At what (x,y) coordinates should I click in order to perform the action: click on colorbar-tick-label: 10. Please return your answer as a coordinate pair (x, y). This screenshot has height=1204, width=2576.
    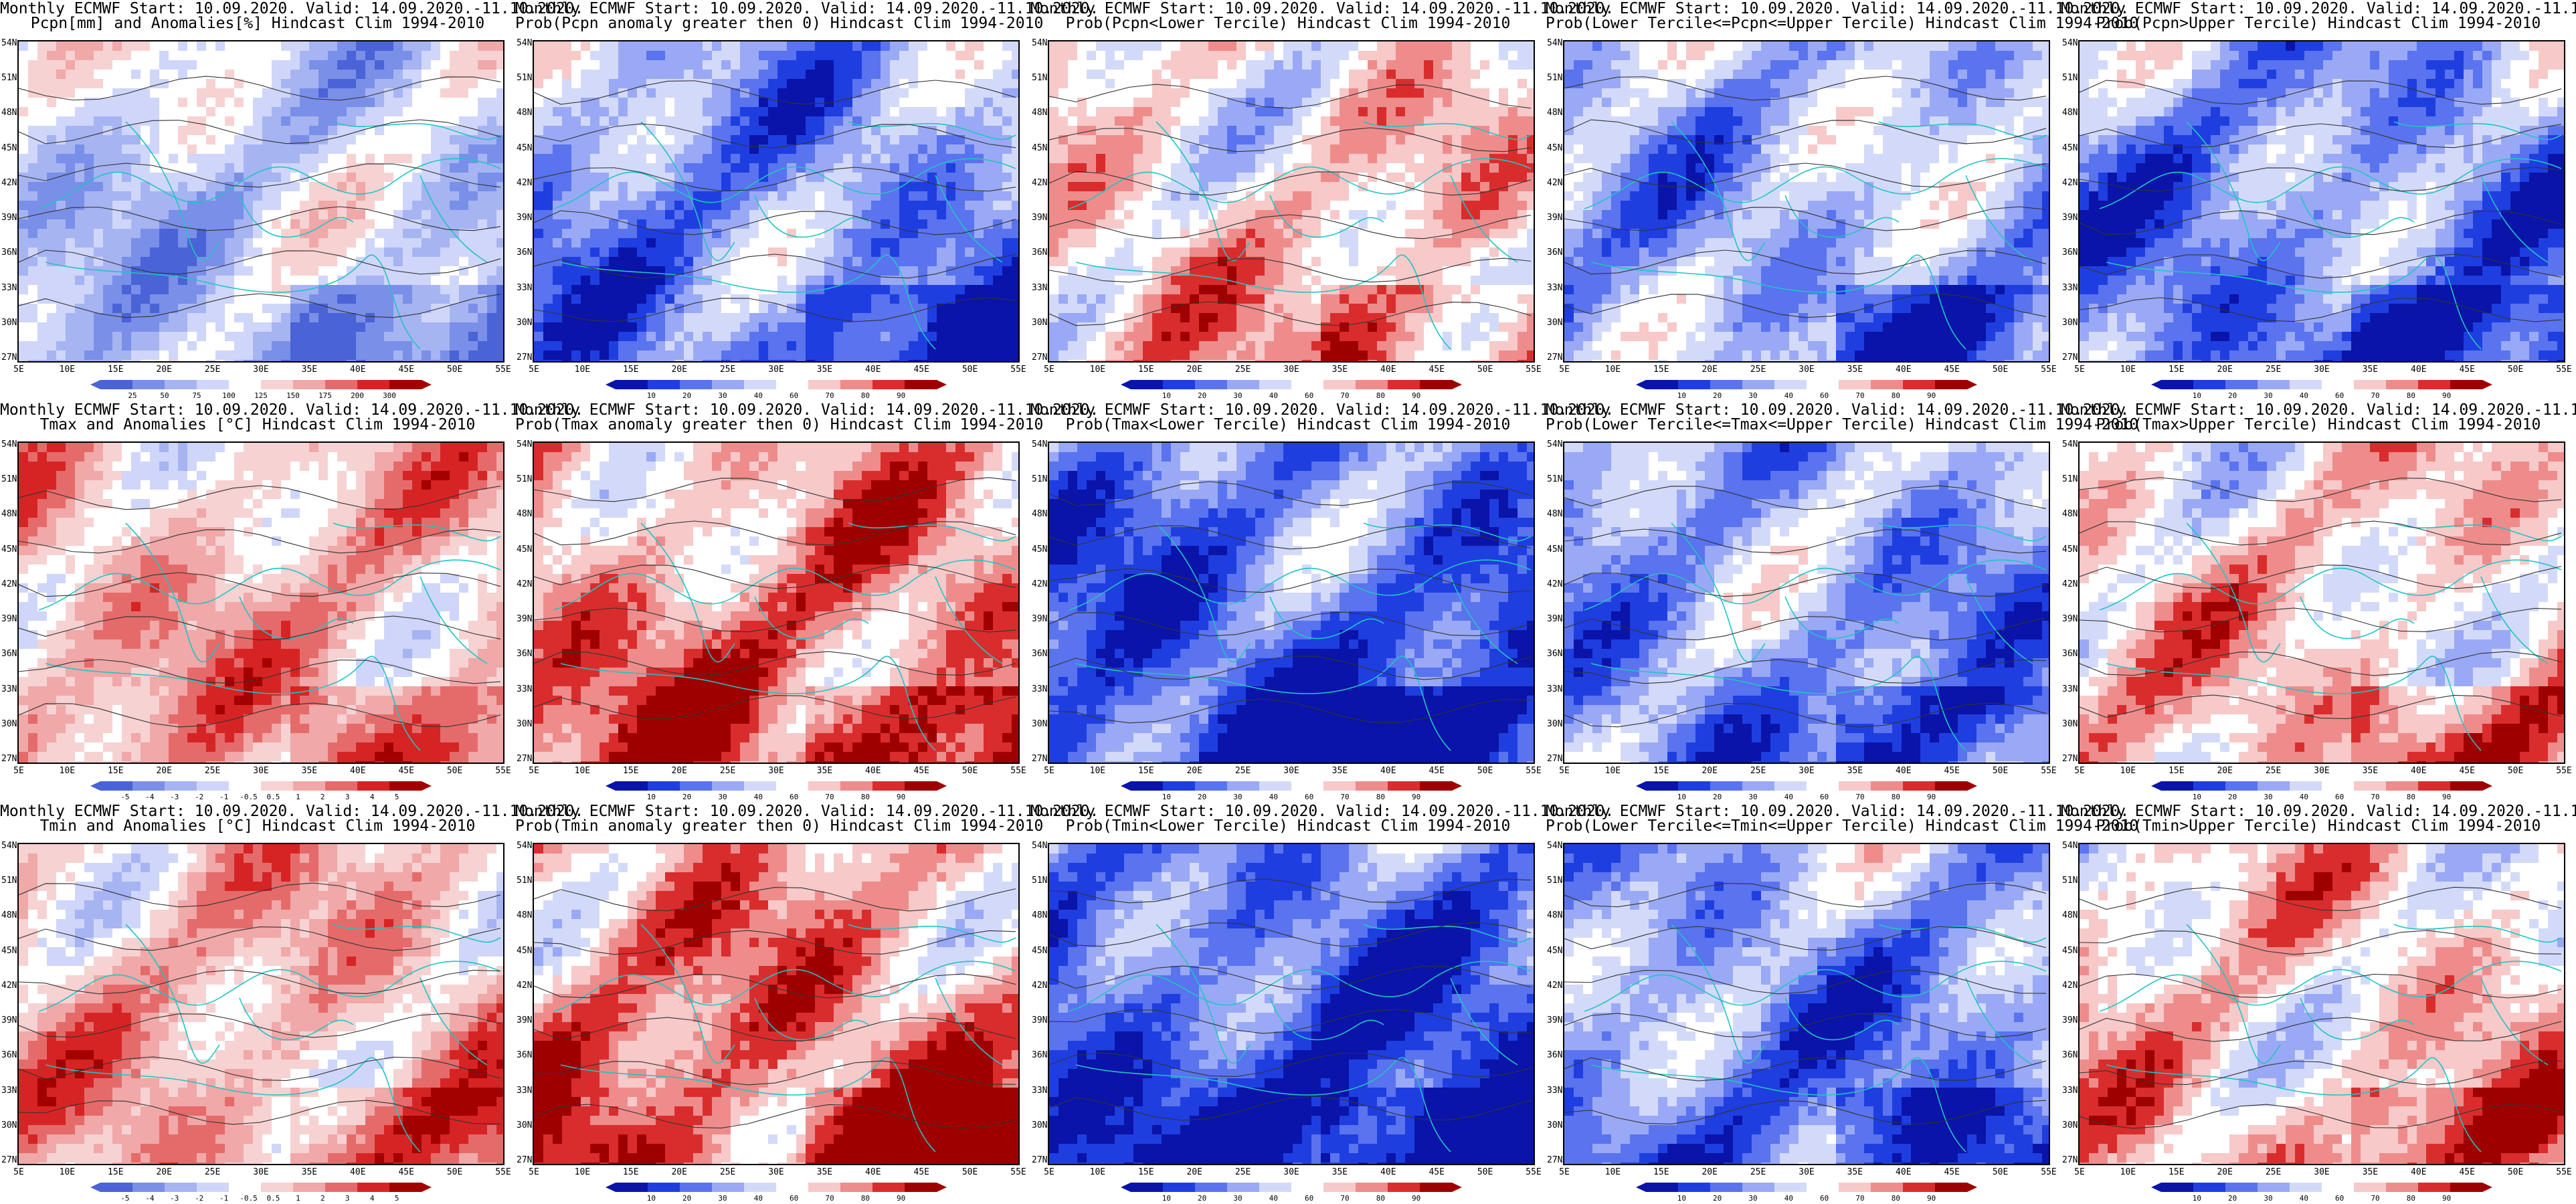
    Looking at the image, I should click on (1166, 797).